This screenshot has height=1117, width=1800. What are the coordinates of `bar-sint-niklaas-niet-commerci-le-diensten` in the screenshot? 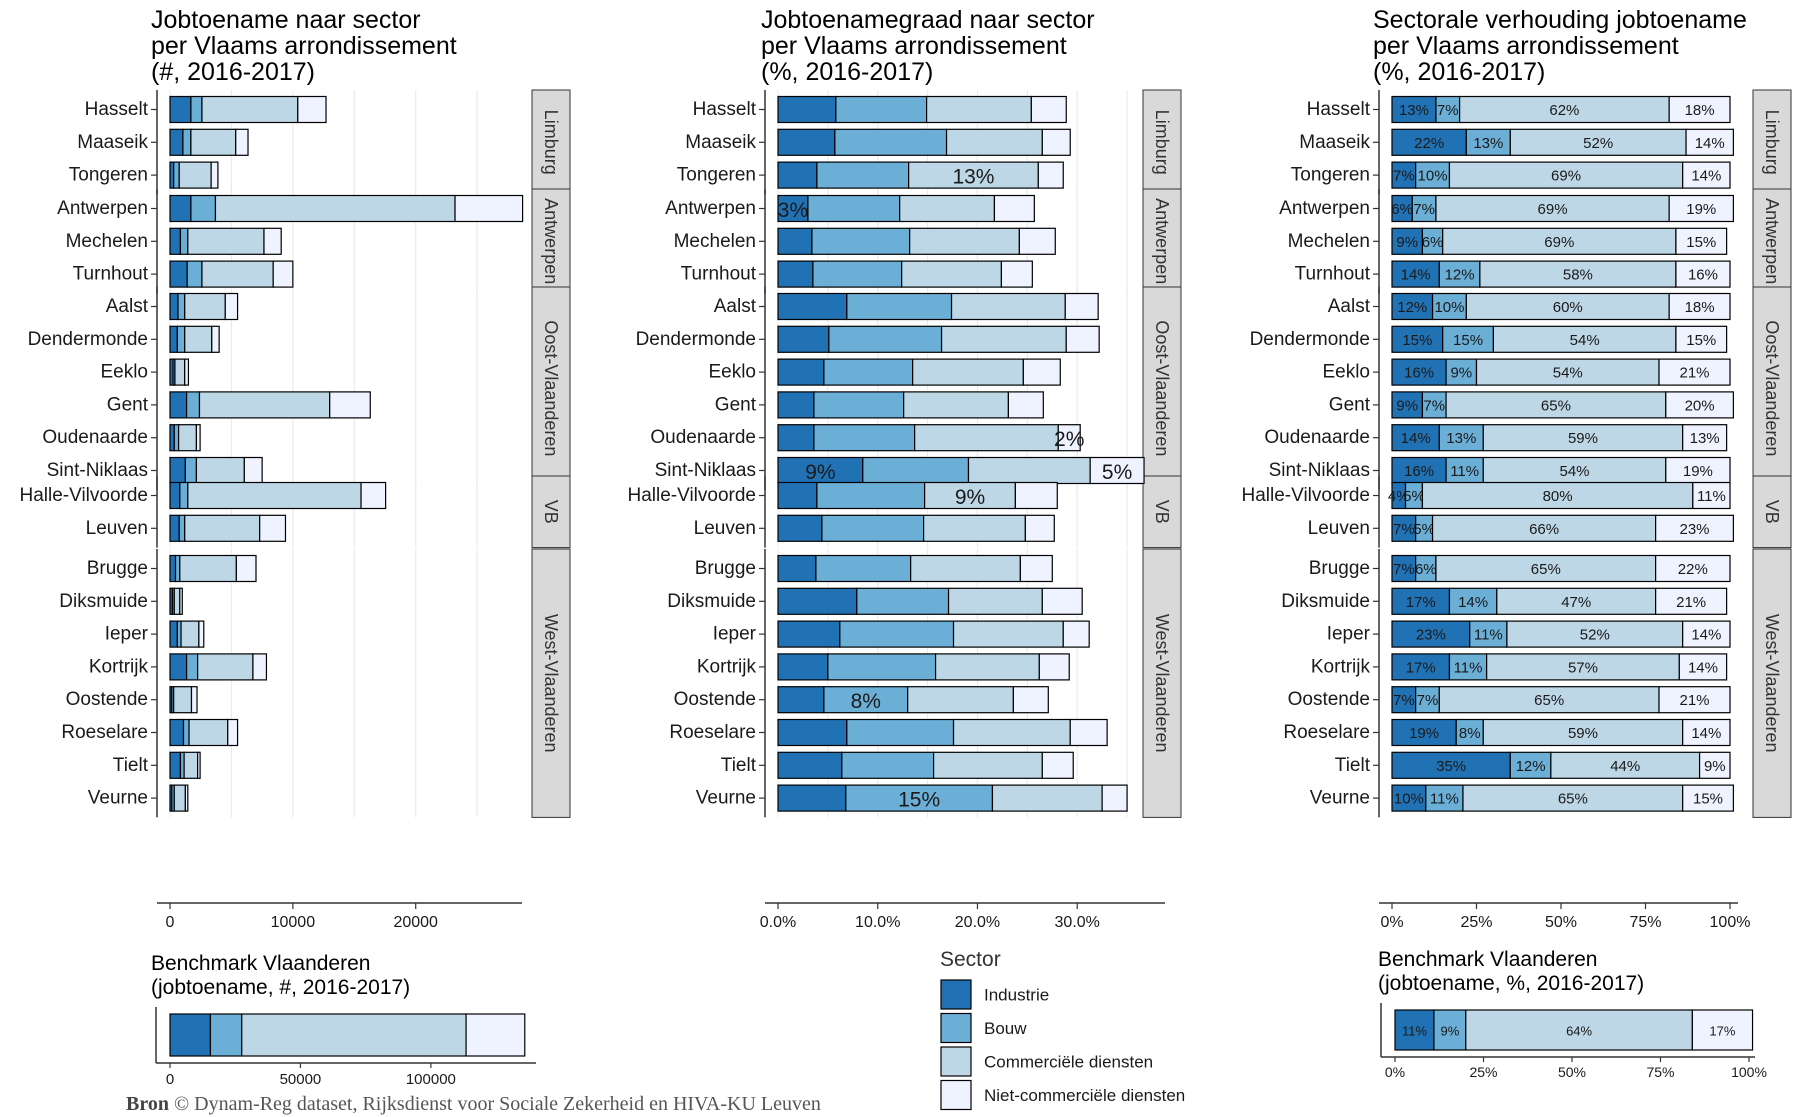 It's located at (253, 470).